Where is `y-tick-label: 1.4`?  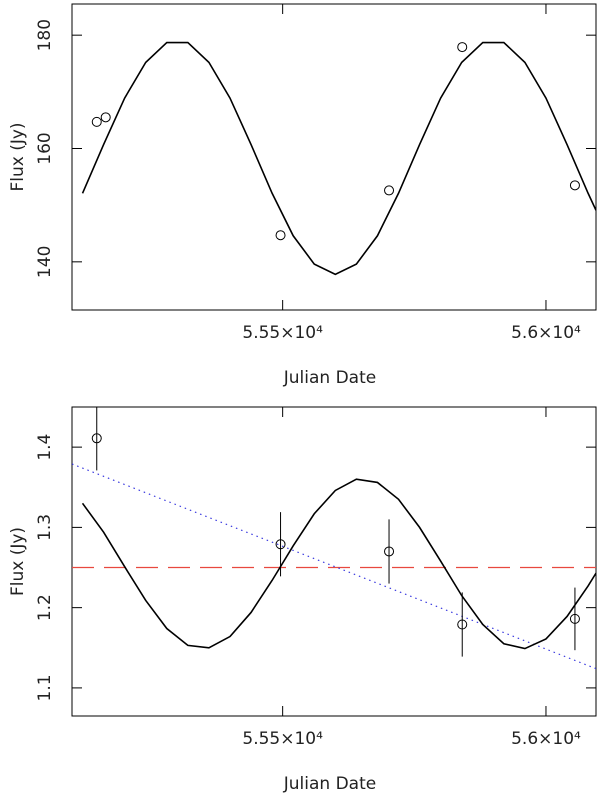 y-tick-label: 1.4 is located at coordinates (45, 447).